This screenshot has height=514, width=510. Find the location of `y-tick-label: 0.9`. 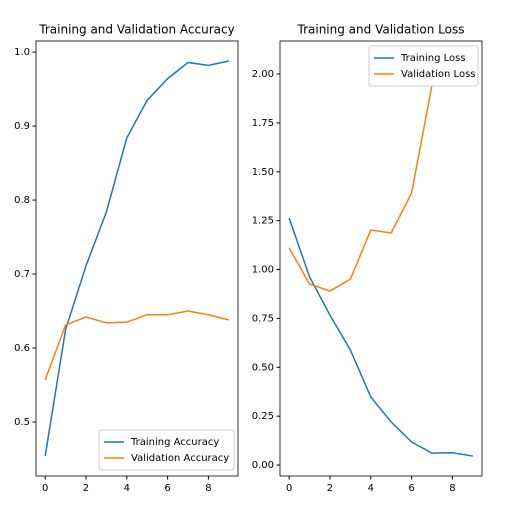

y-tick-label: 0.9 is located at coordinates (22, 126).